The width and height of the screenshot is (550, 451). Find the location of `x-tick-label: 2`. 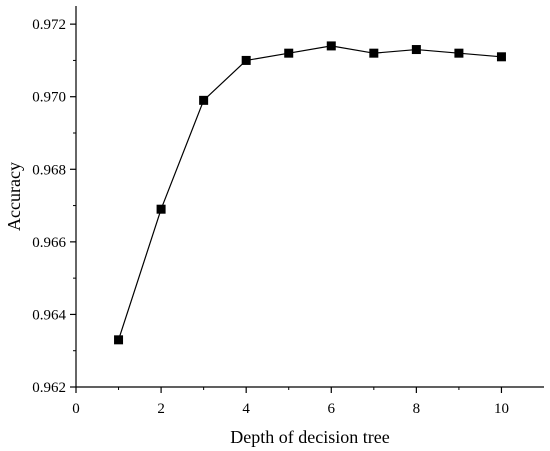

x-tick-label: 2 is located at coordinates (161, 409).